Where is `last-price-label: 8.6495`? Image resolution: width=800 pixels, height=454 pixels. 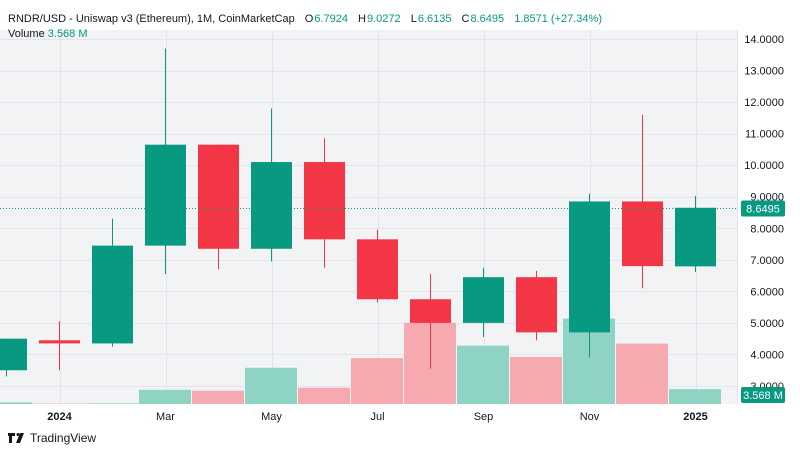 last-price-label: 8.6495 is located at coordinates (763, 210).